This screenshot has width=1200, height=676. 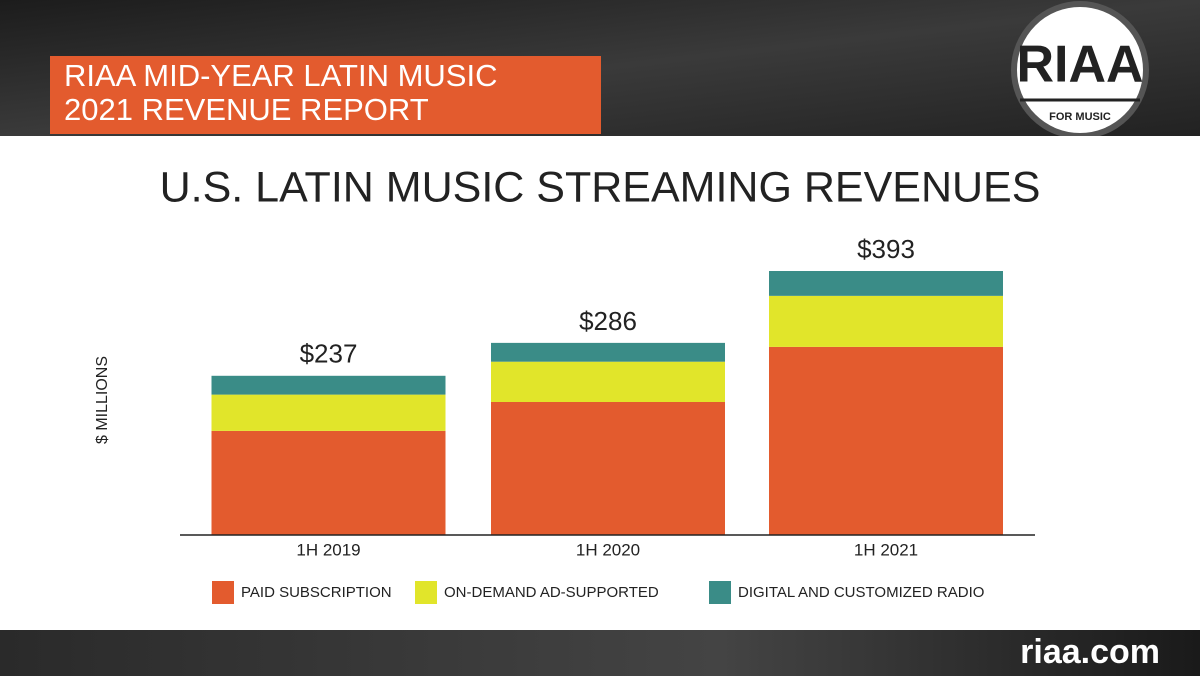 I want to click on header-banner, so click(x=325, y=95).